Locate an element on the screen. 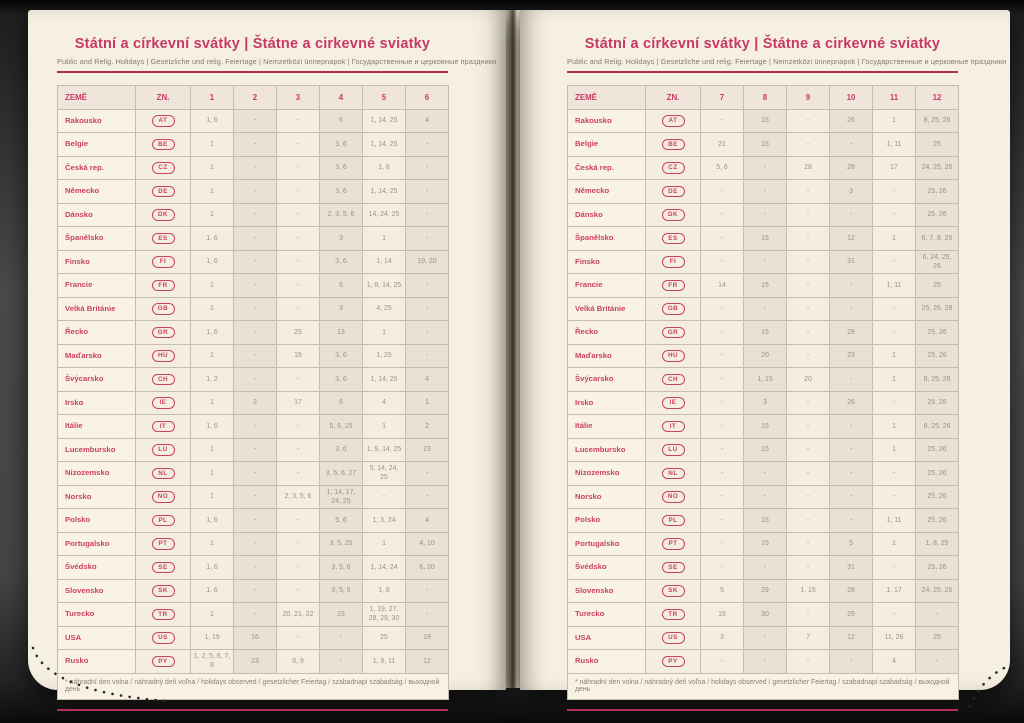 This screenshot has width=1024, height=723. holiday-days-cell: 1, 14, 24 is located at coordinates (384, 567).